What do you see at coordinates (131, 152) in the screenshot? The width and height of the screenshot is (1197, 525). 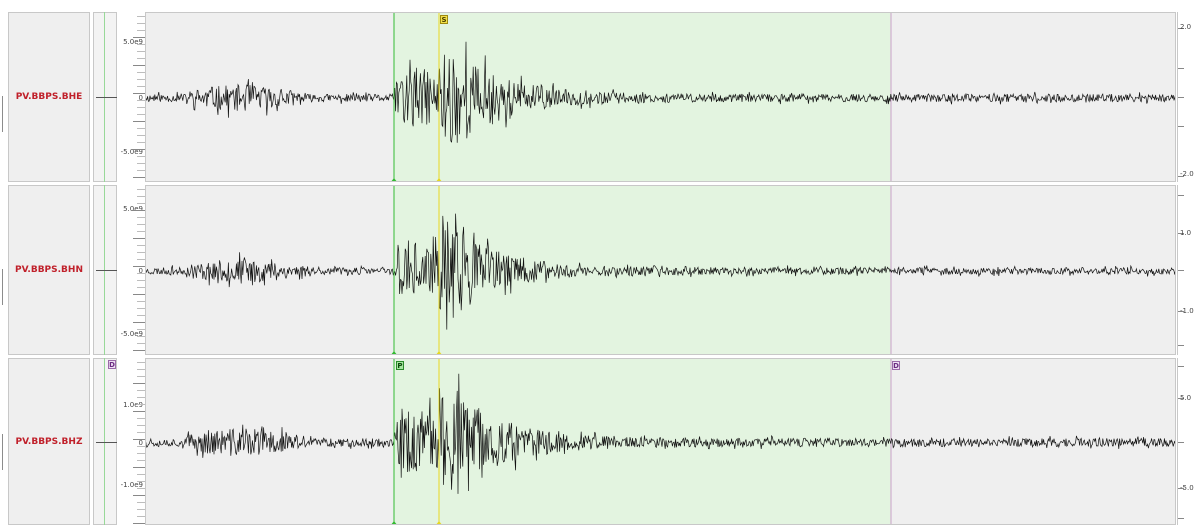 I see `scale-bottom-label: -5.0e9` at bounding box center [131, 152].